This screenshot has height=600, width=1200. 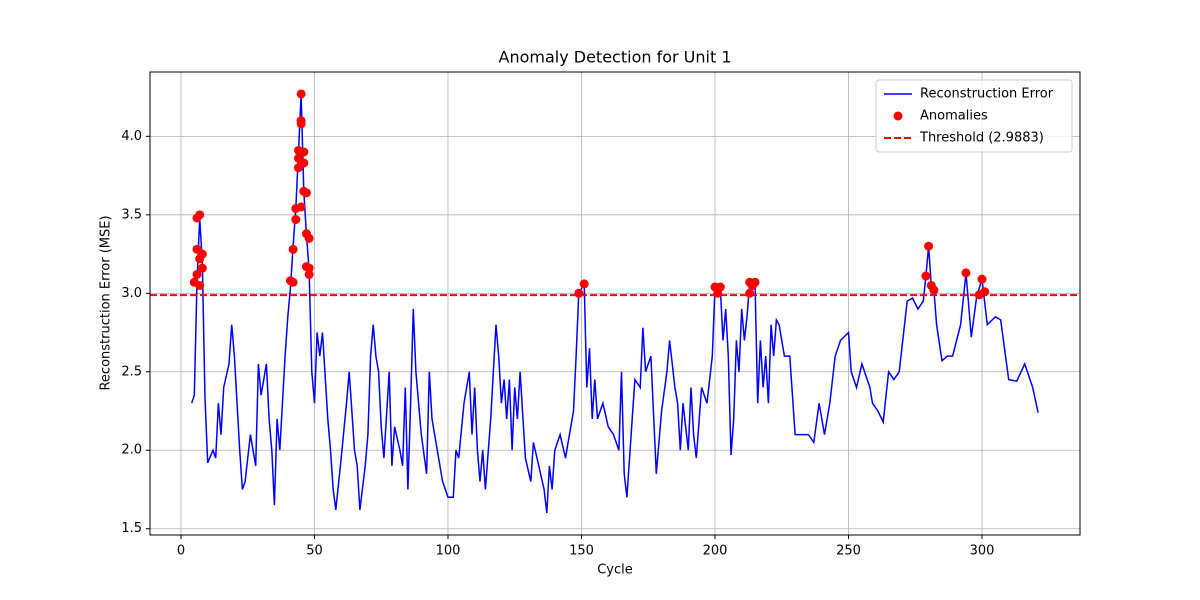 What do you see at coordinates (448, 551) in the screenshot?
I see `x-tick-label: 100` at bounding box center [448, 551].